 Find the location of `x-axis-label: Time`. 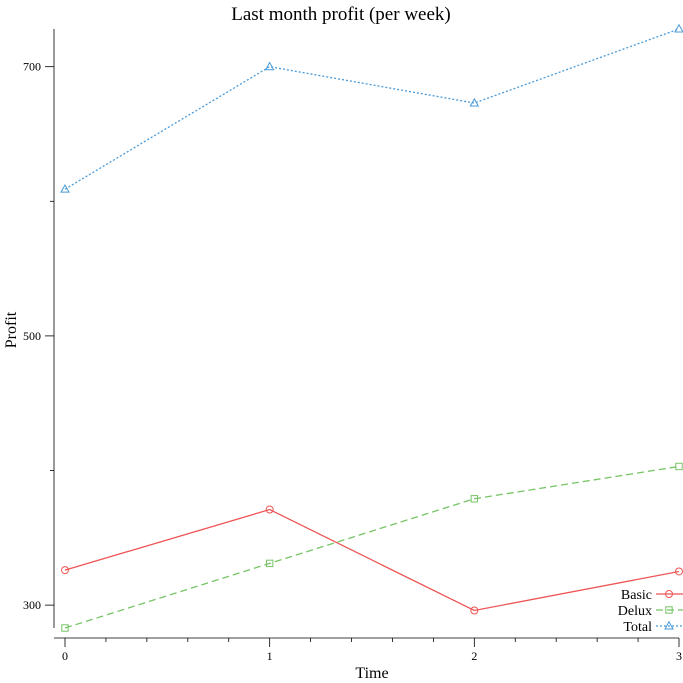

x-axis-label: Time is located at coordinates (371, 673).